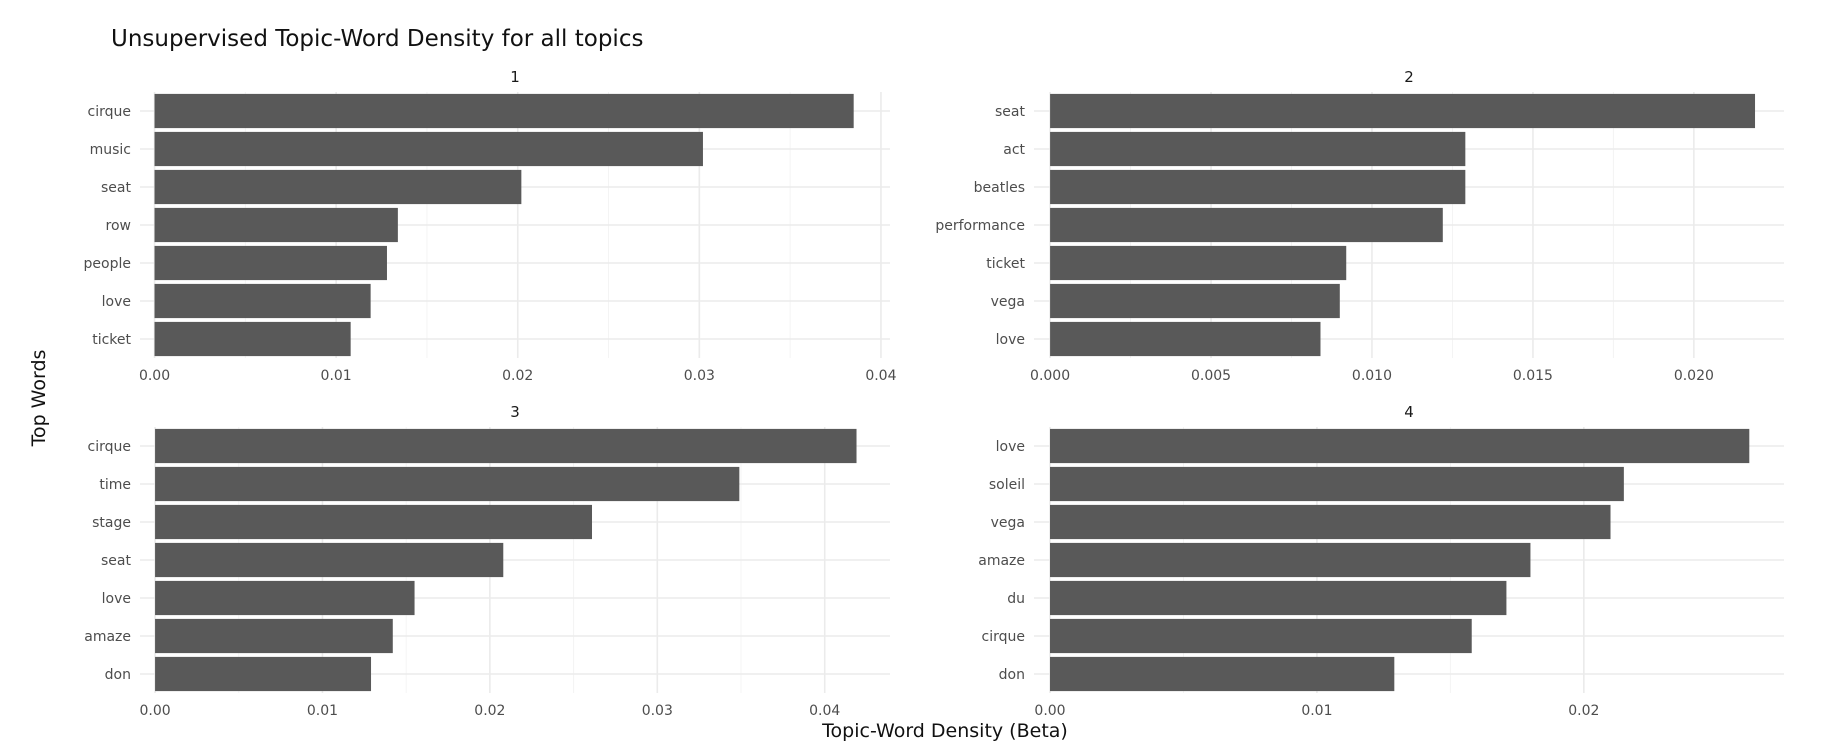  Describe the element at coordinates (39, 399) in the screenshot. I see `y-axis-title: Top Words` at that location.